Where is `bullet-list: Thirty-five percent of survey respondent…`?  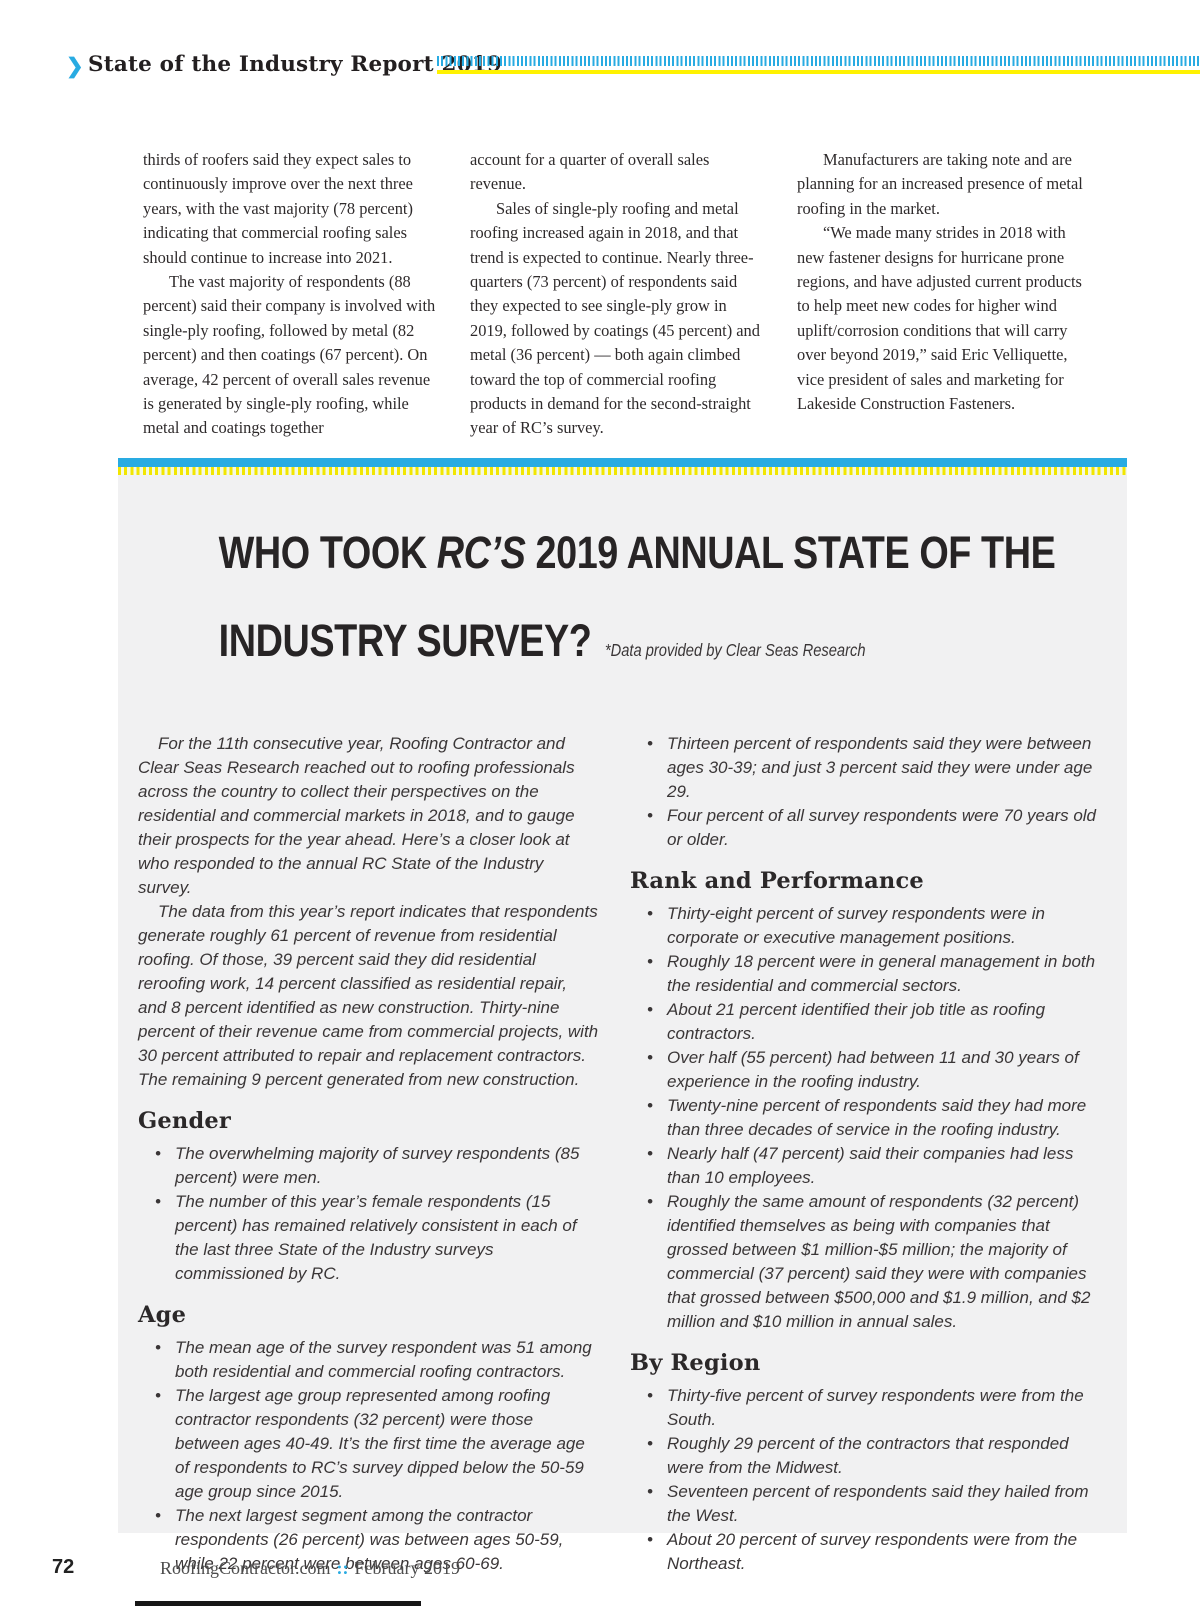
bullet-list: Thirty-five percent of survey respondent… is located at coordinates (868, 1480).